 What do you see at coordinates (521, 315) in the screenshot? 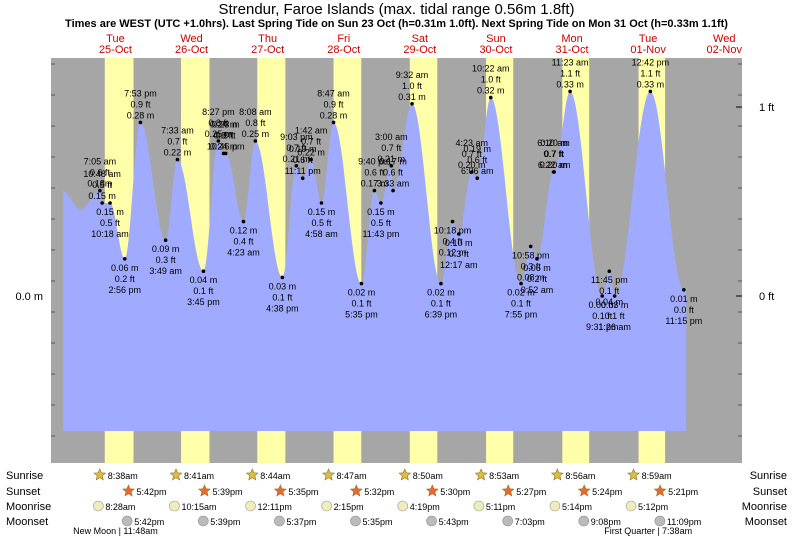
I see `tide-low-label: 7:55 pm` at bounding box center [521, 315].